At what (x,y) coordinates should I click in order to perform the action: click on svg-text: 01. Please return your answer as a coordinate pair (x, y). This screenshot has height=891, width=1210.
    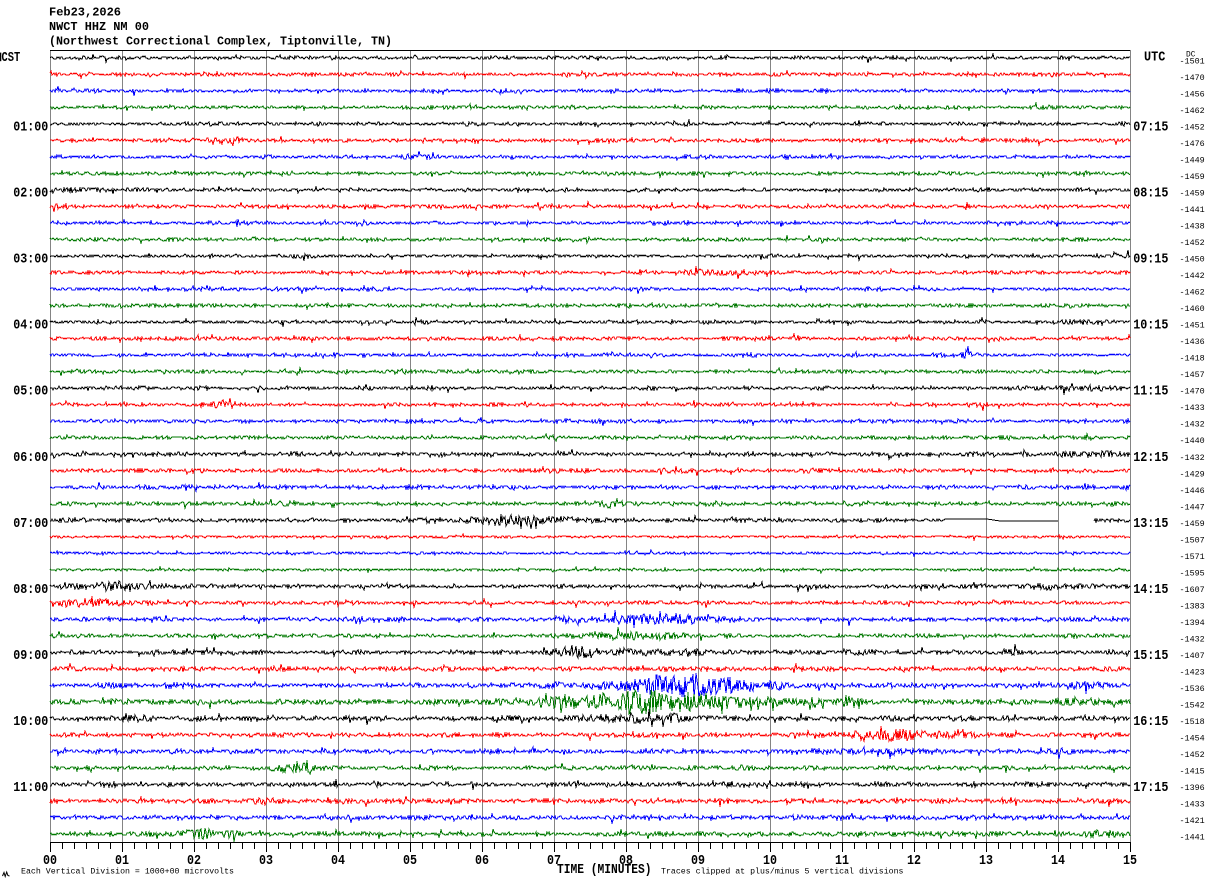
    Looking at the image, I should click on (122, 861).